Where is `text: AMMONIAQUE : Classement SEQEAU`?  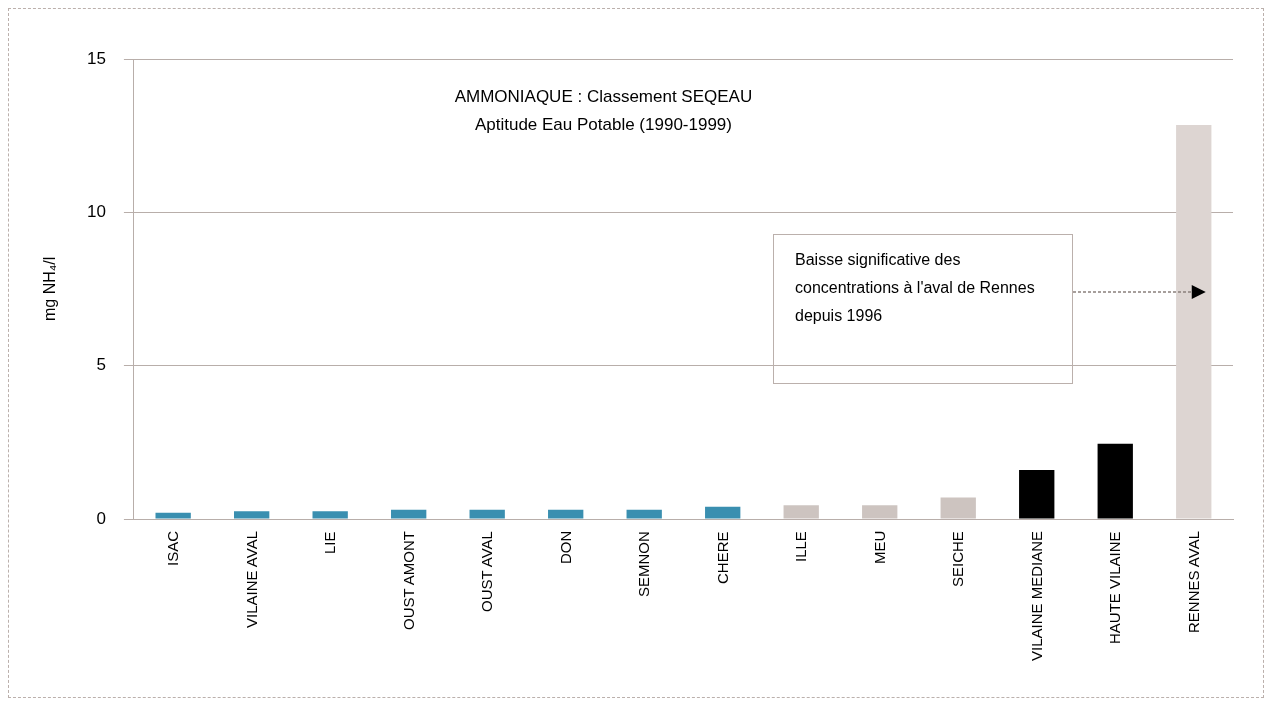
text: AMMONIAQUE : Classement SEQEAU is located at coordinates (603, 97).